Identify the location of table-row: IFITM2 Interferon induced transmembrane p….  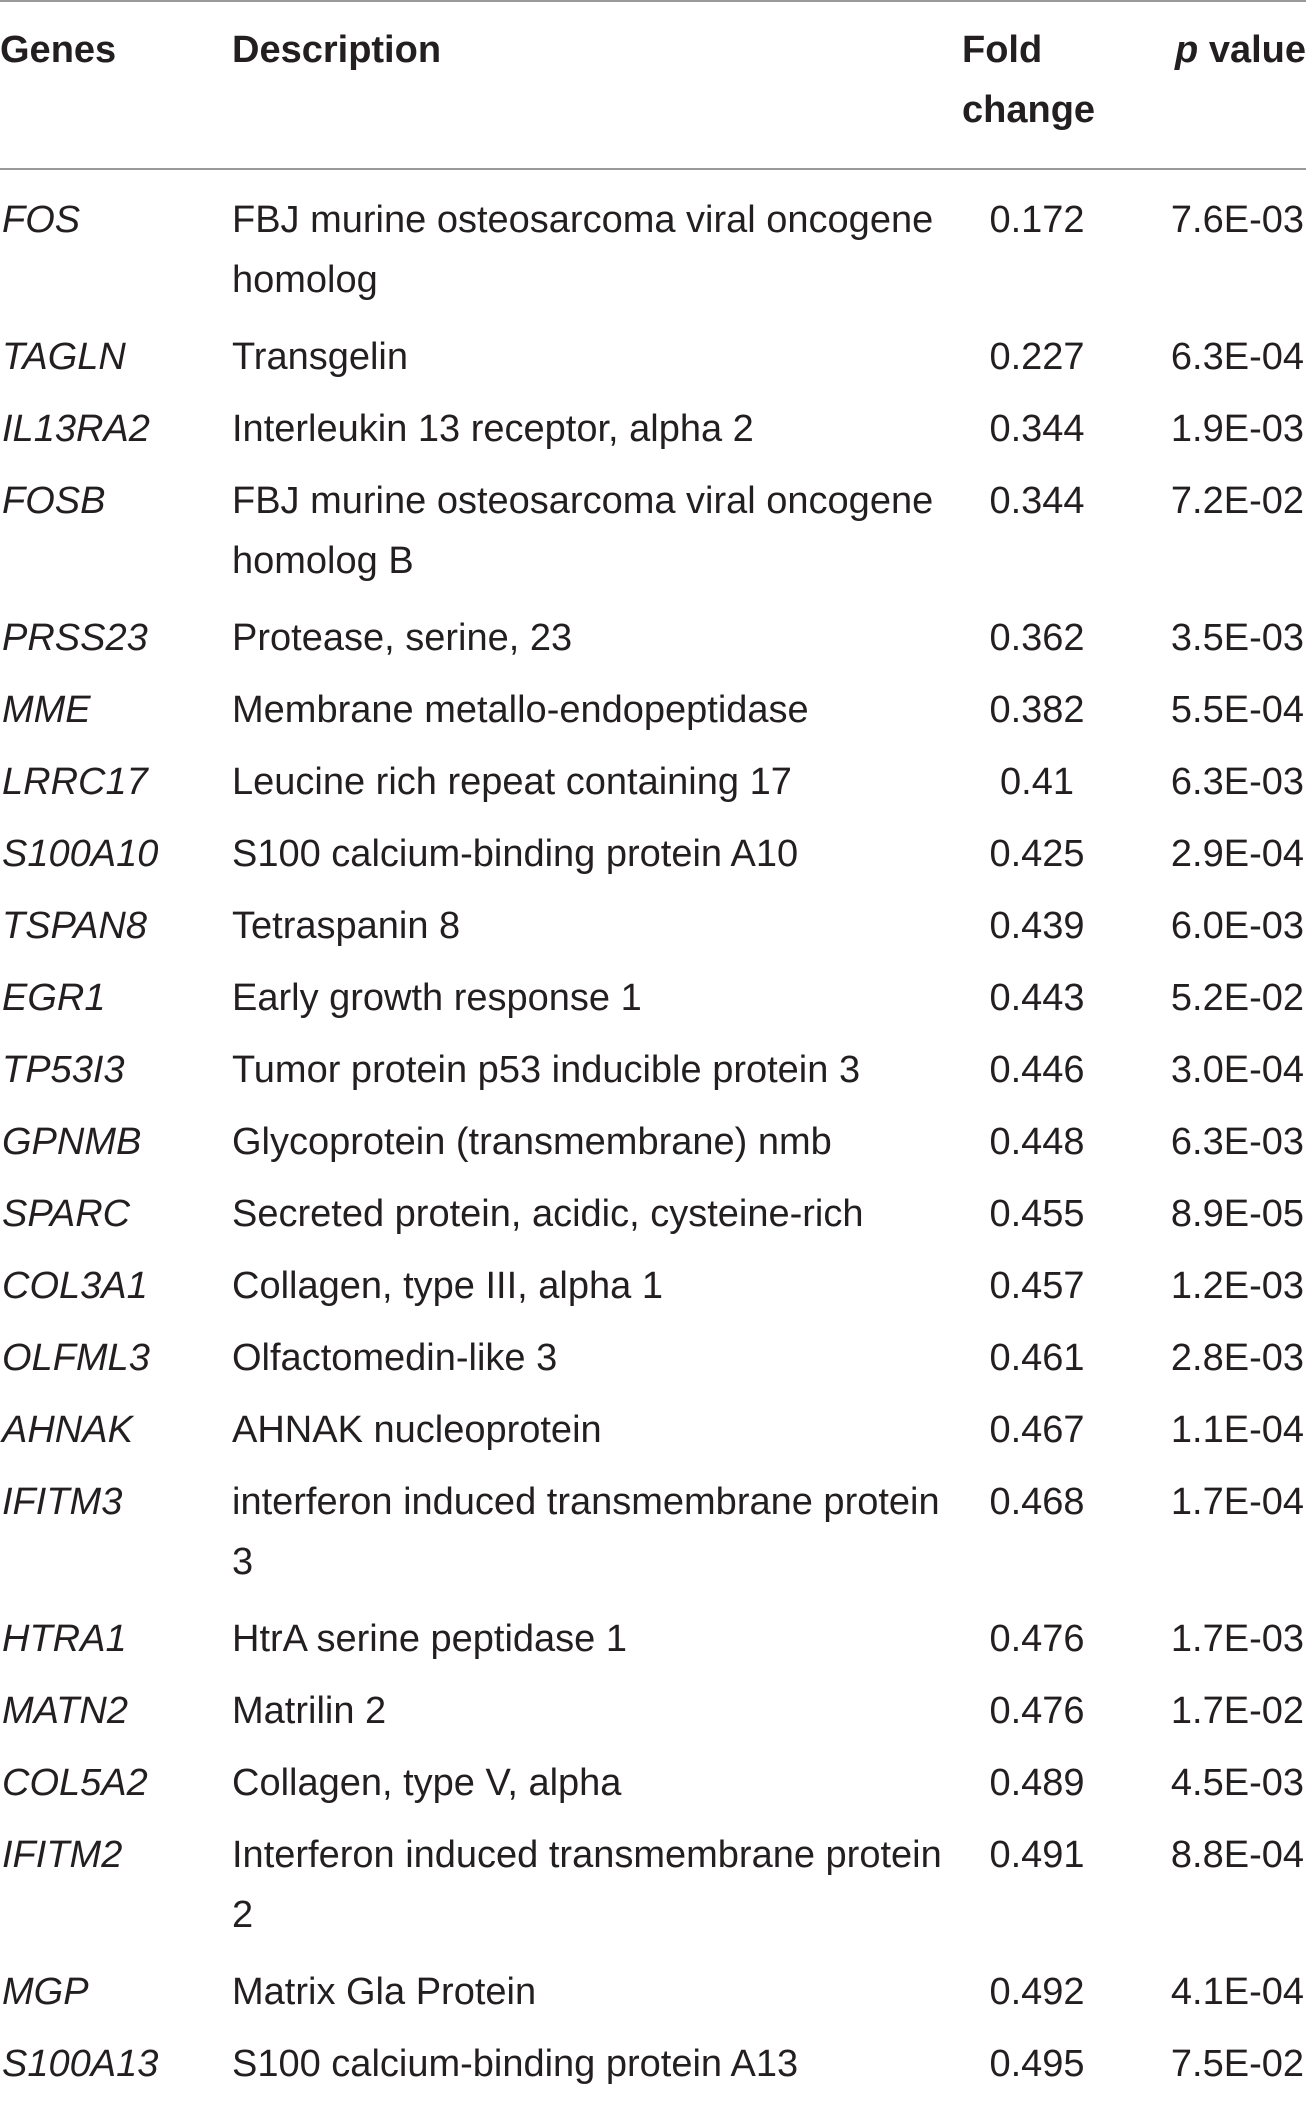
(653, 1881).